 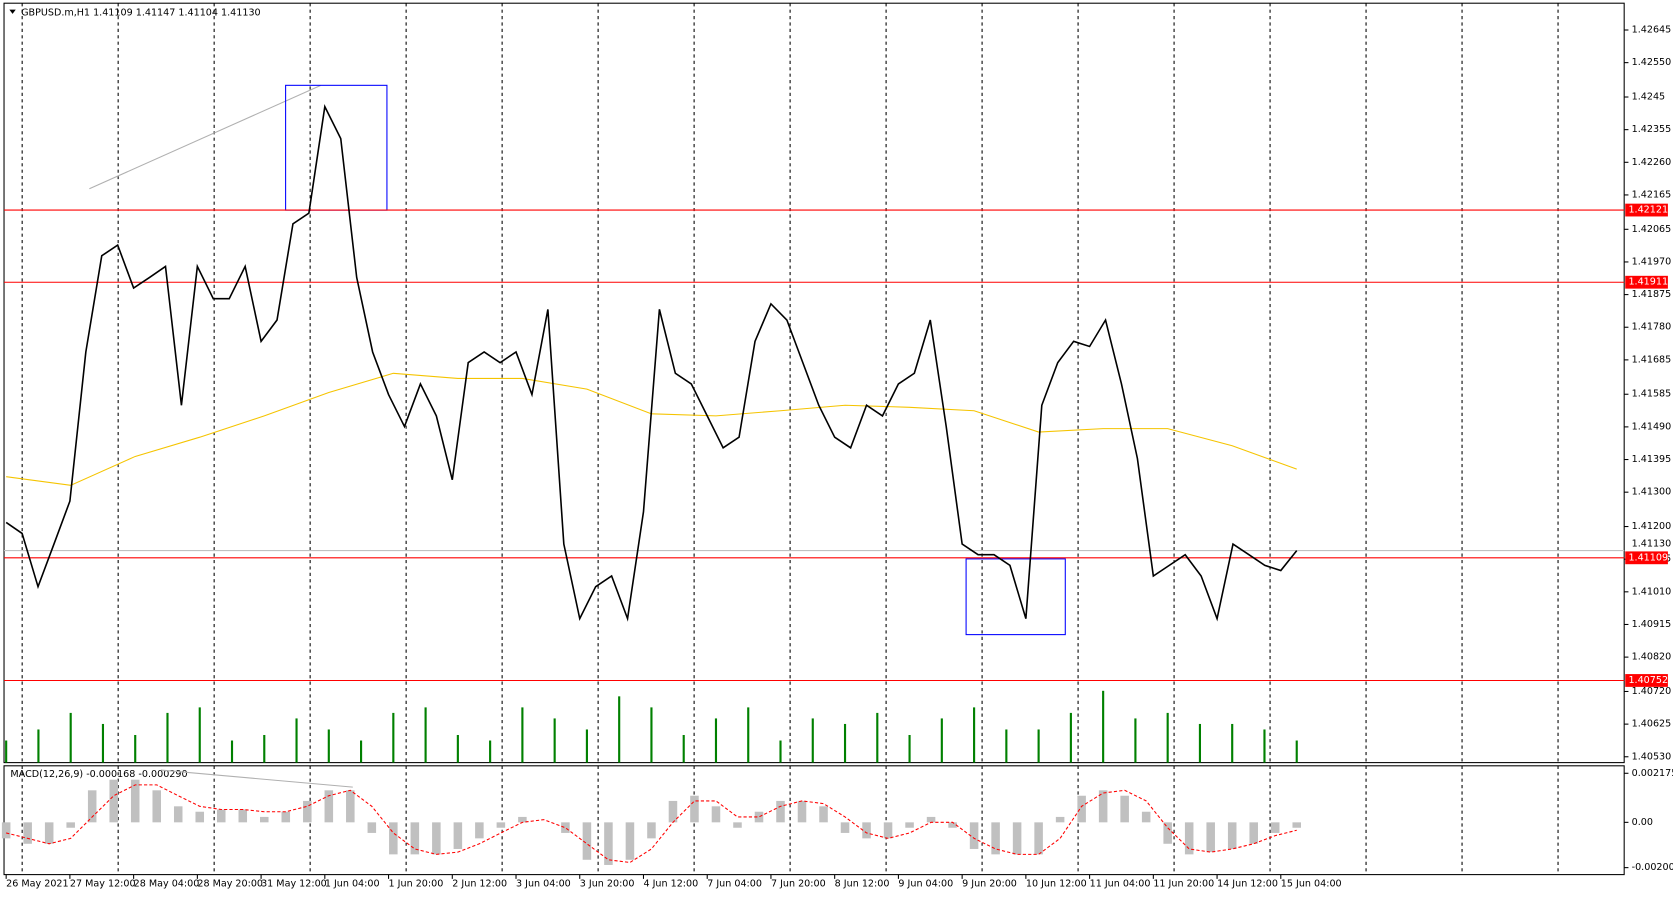 I want to click on macd-panel, so click(x=814, y=820).